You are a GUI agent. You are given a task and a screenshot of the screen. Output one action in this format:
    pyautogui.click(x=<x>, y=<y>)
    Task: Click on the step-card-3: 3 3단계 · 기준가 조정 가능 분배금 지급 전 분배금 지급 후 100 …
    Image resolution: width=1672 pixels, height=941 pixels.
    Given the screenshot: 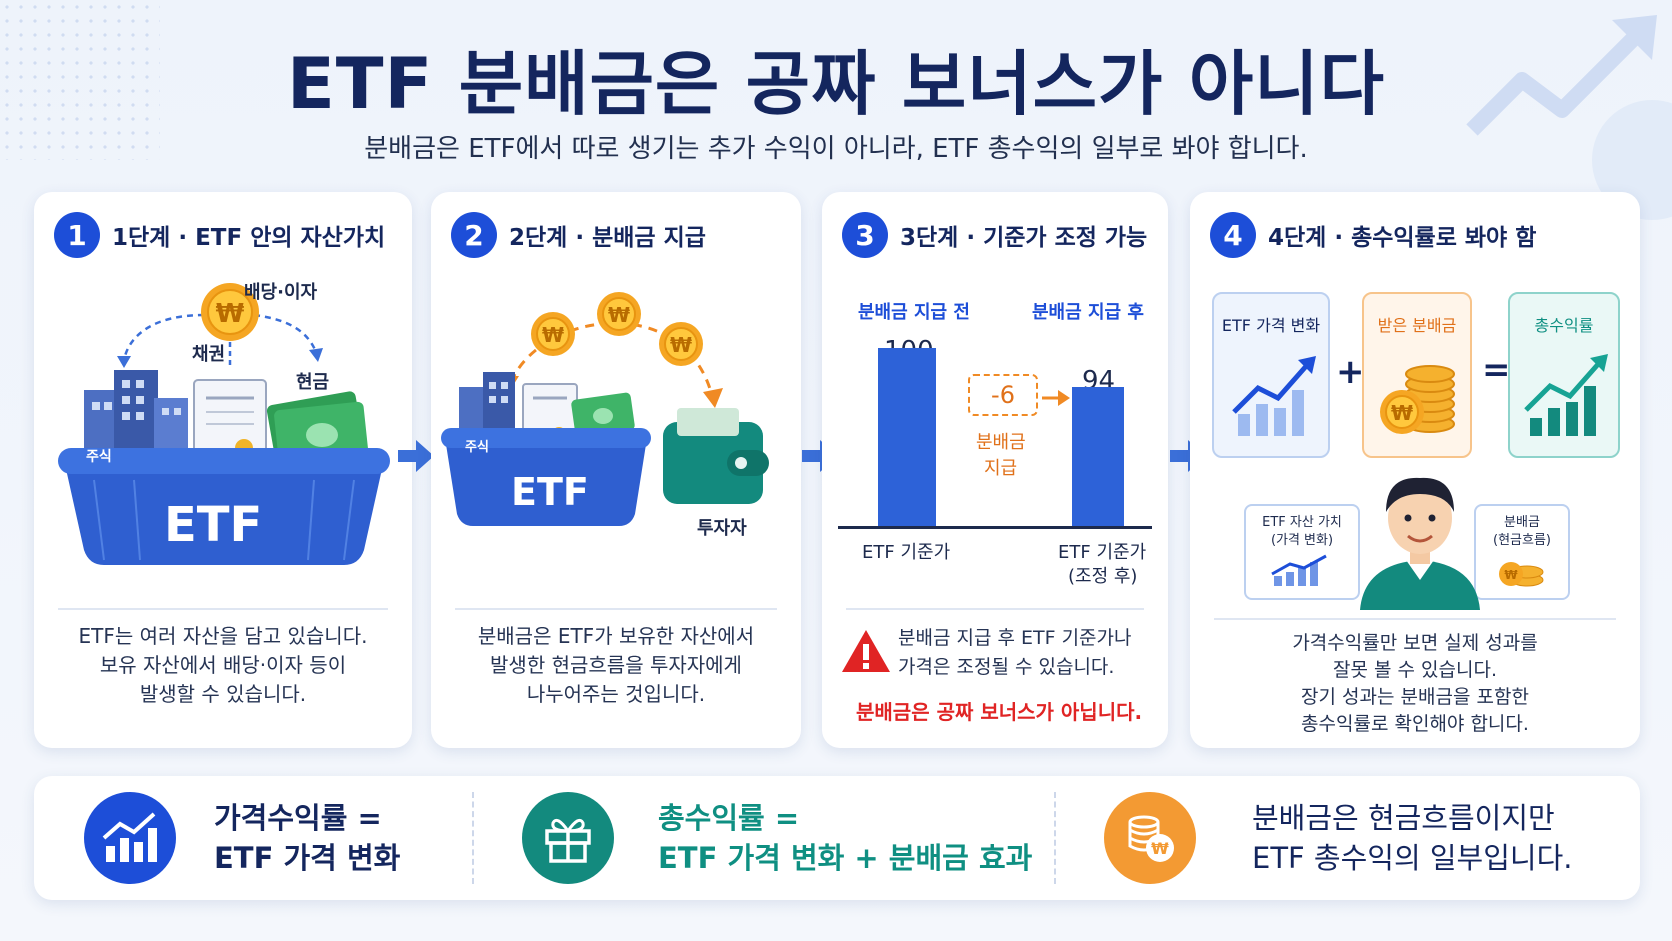 What is the action you would take?
    pyautogui.click(x=995, y=470)
    